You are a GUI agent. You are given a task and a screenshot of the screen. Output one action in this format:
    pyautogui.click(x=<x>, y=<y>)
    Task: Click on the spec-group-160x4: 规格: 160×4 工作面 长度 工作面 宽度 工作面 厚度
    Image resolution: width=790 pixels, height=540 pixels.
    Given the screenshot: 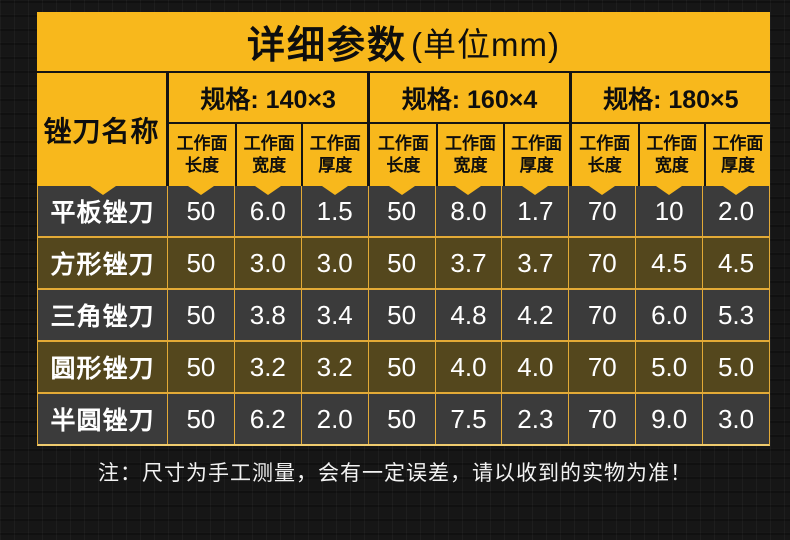 What is the action you would take?
    pyautogui.click(x=468, y=129)
    